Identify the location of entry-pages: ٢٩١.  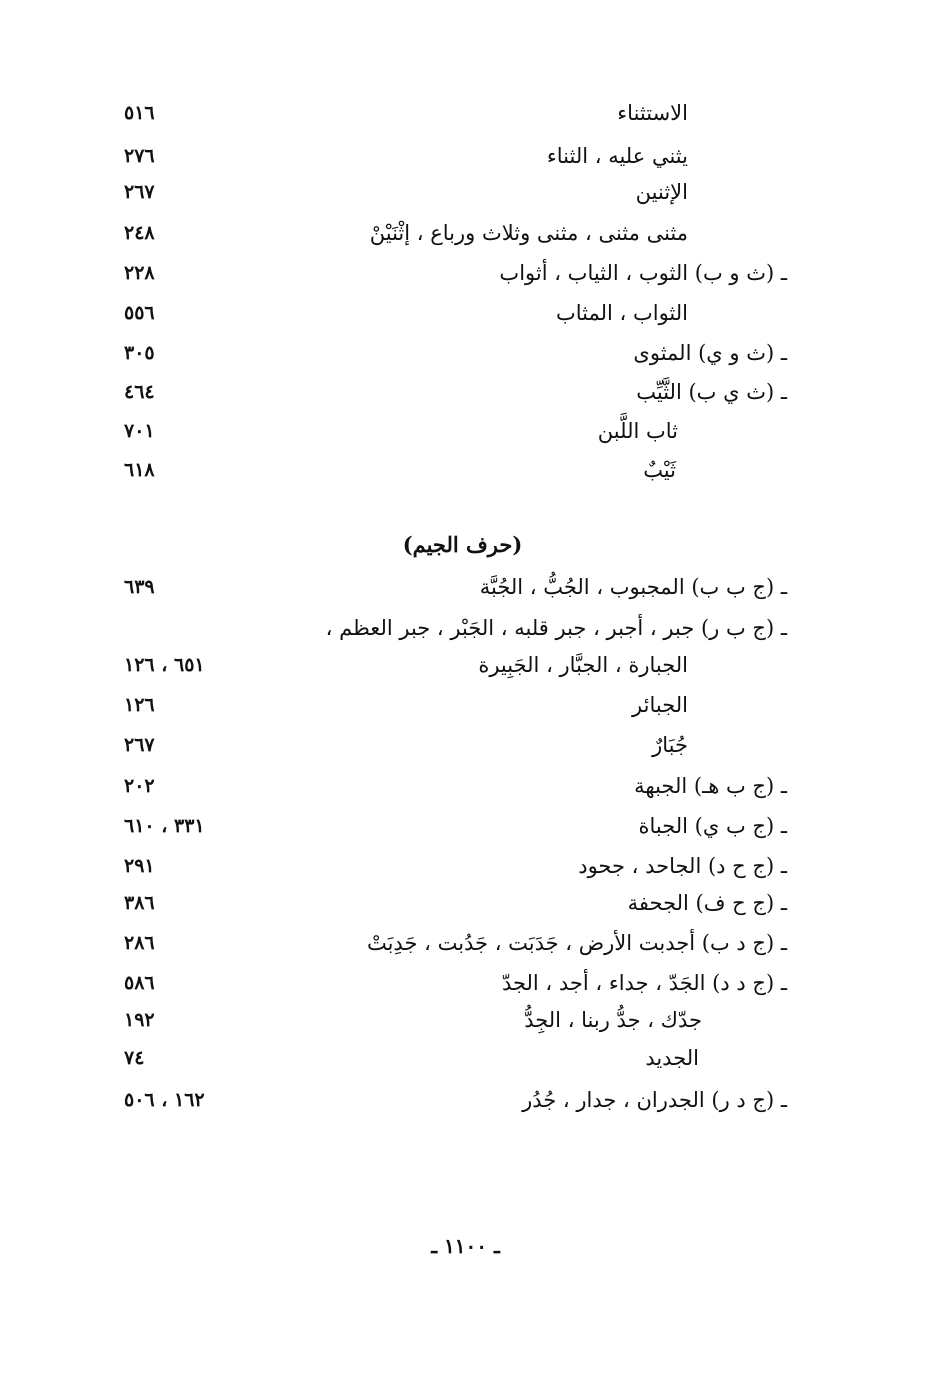
(139, 866).